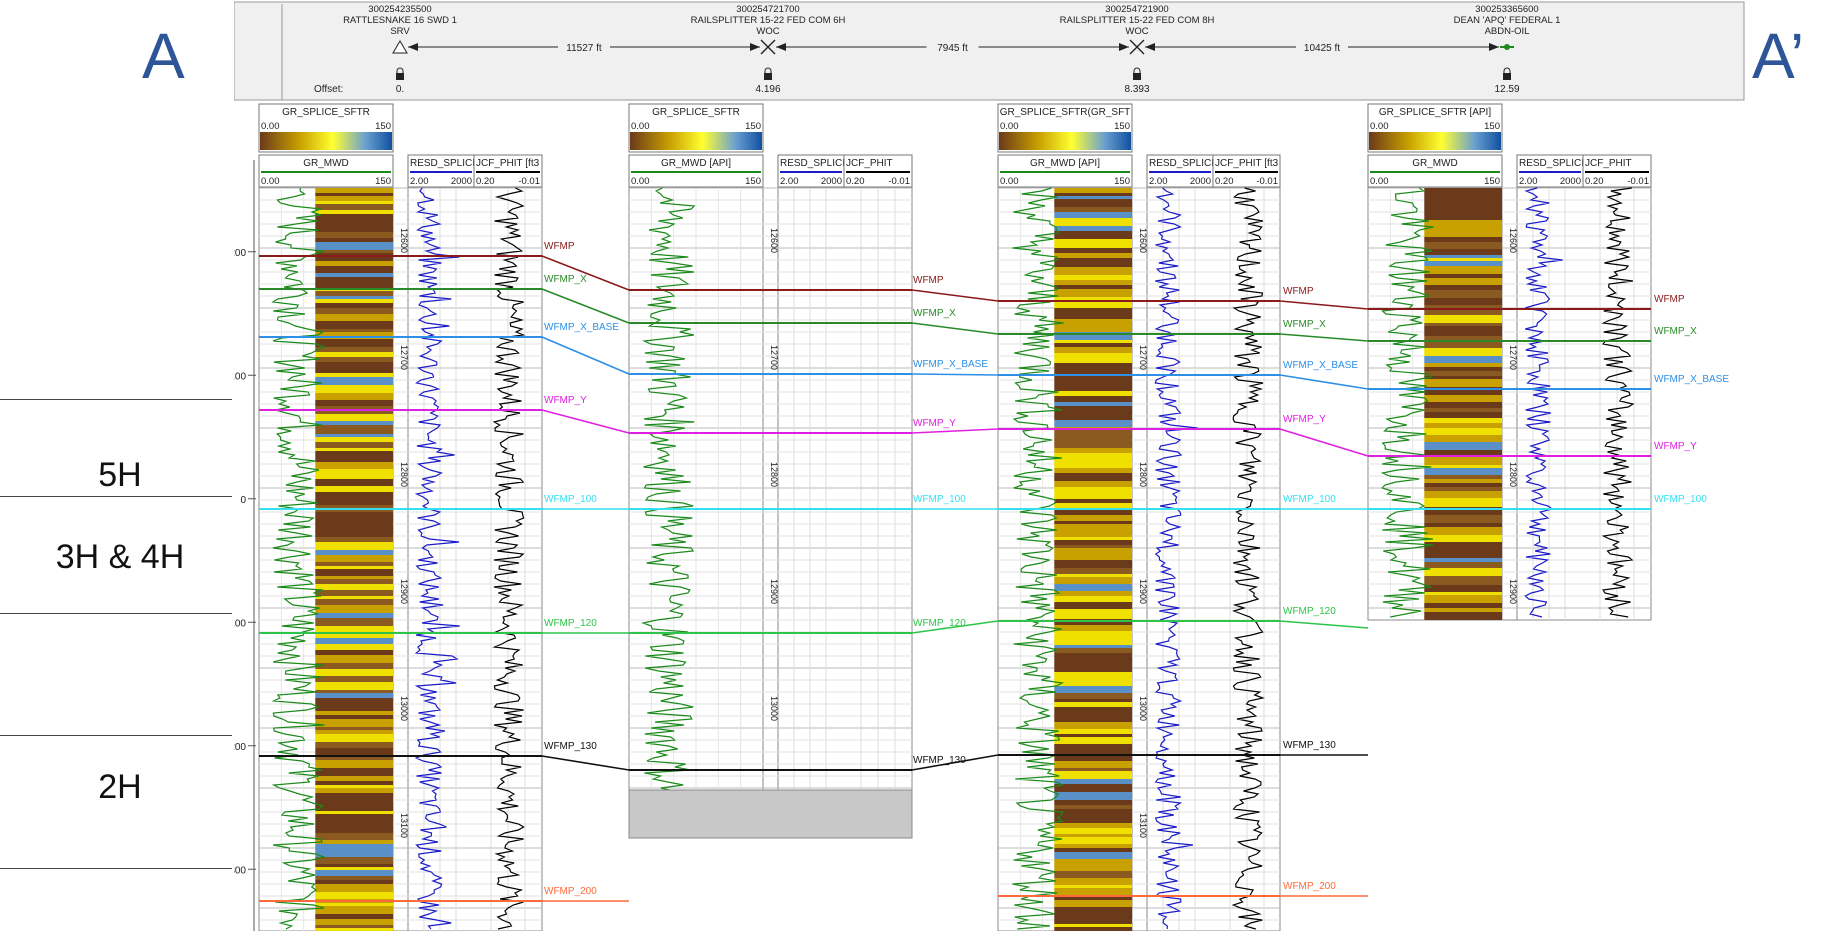 Image resolution: width=1823 pixels, height=931 pixels. Describe the element at coordinates (1778, 56) in the screenshot. I see `section-end-letter: A’` at that location.